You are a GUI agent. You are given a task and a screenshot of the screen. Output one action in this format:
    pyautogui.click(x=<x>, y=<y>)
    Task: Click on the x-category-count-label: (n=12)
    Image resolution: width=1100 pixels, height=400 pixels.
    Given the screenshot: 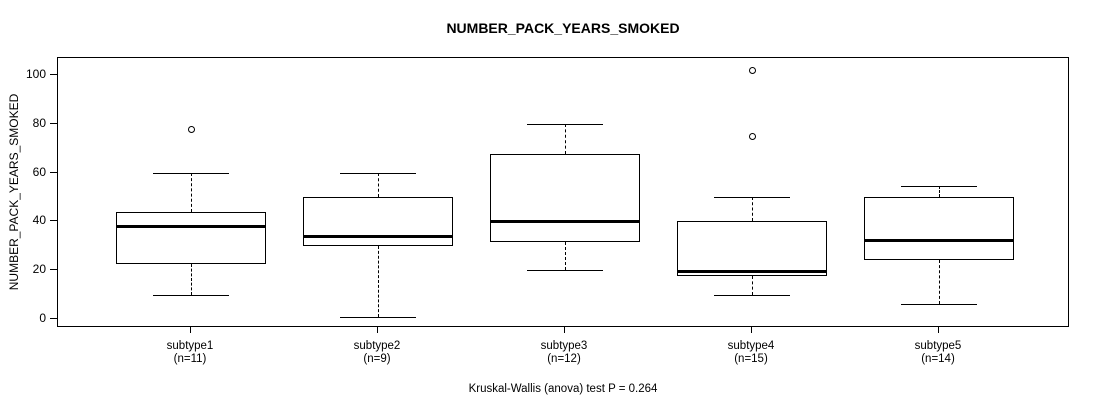 What is the action you would take?
    pyautogui.click(x=564, y=359)
    